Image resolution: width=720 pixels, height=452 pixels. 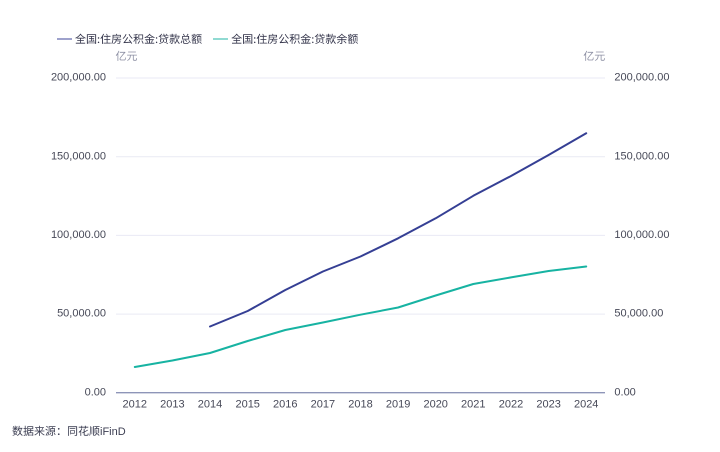 What do you see at coordinates (210, 405) in the screenshot?
I see `svg-text: 2014` at bounding box center [210, 405].